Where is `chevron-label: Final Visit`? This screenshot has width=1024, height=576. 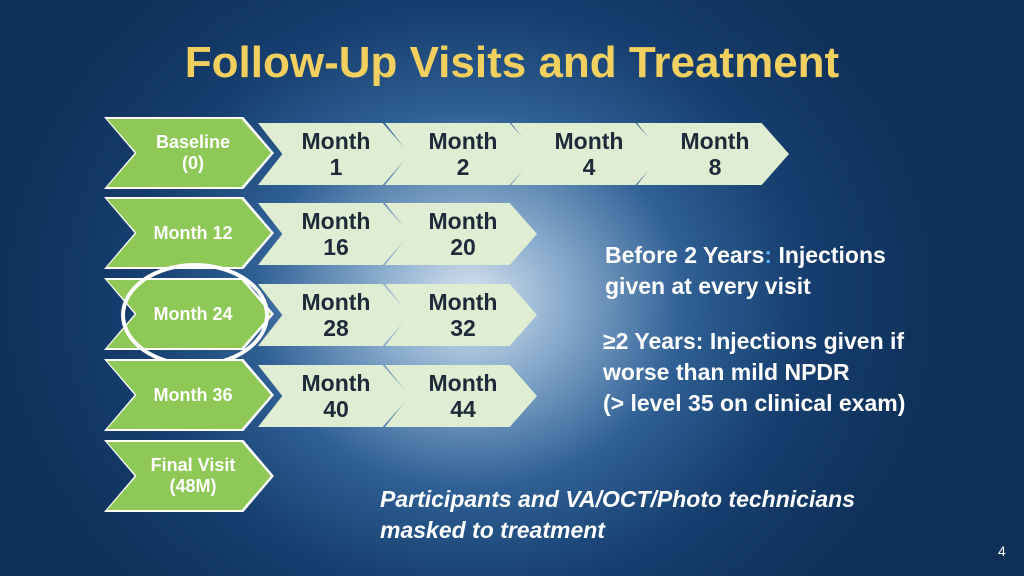
chevron-label: Final Visit is located at coordinates (193, 465).